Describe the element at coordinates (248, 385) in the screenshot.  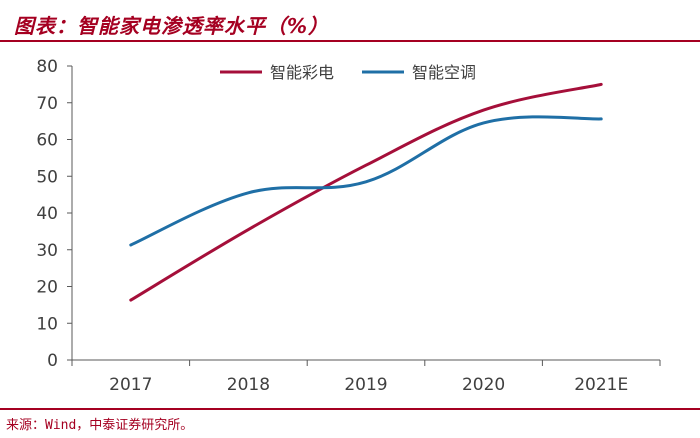
I see `x-tick-label: 2018` at that location.